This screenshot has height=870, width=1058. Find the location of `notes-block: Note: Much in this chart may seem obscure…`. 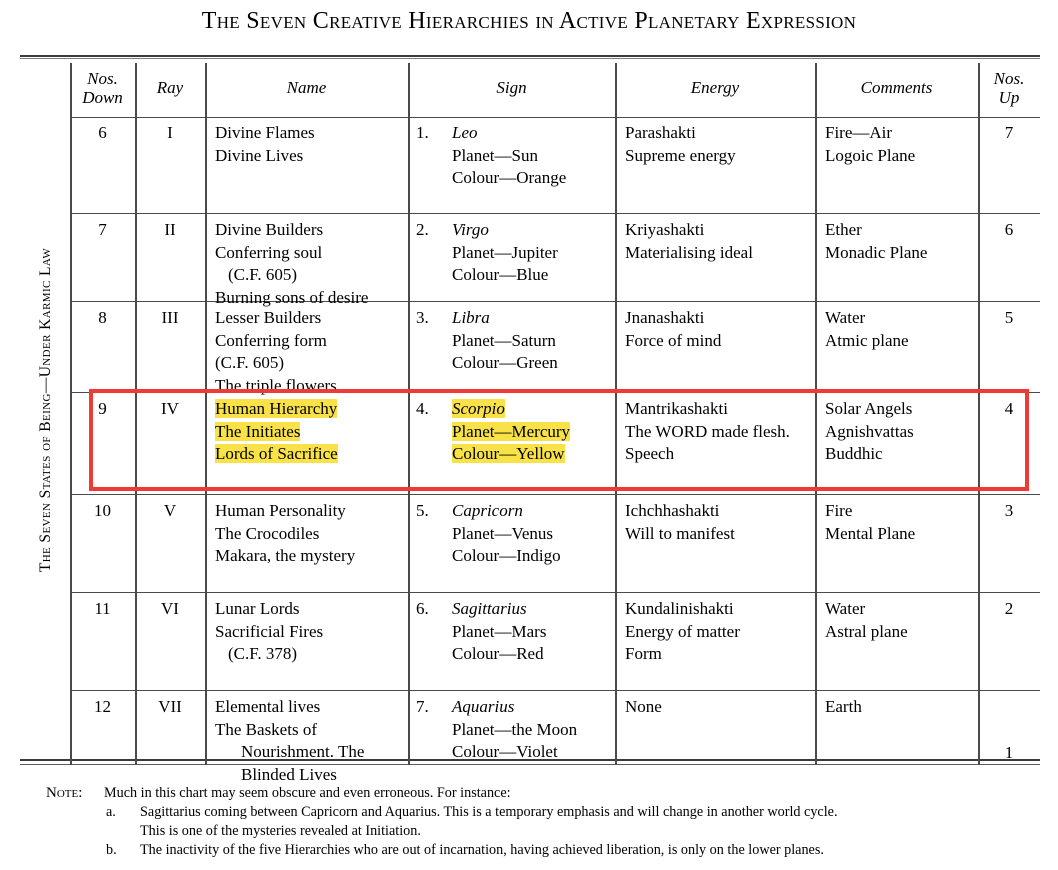

notes-block: Note: Much in this chart may seem obscure… is located at coordinates (546, 822).